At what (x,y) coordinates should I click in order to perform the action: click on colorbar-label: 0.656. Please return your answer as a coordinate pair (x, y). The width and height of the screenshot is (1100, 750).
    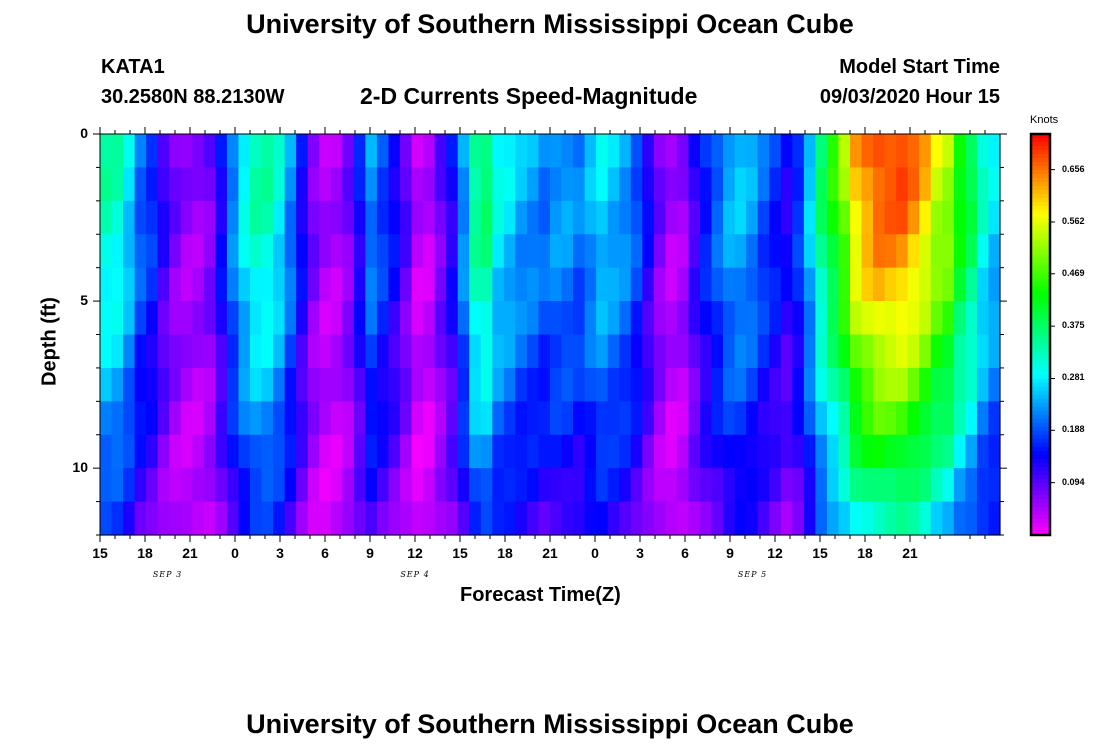
    Looking at the image, I should click on (1073, 168).